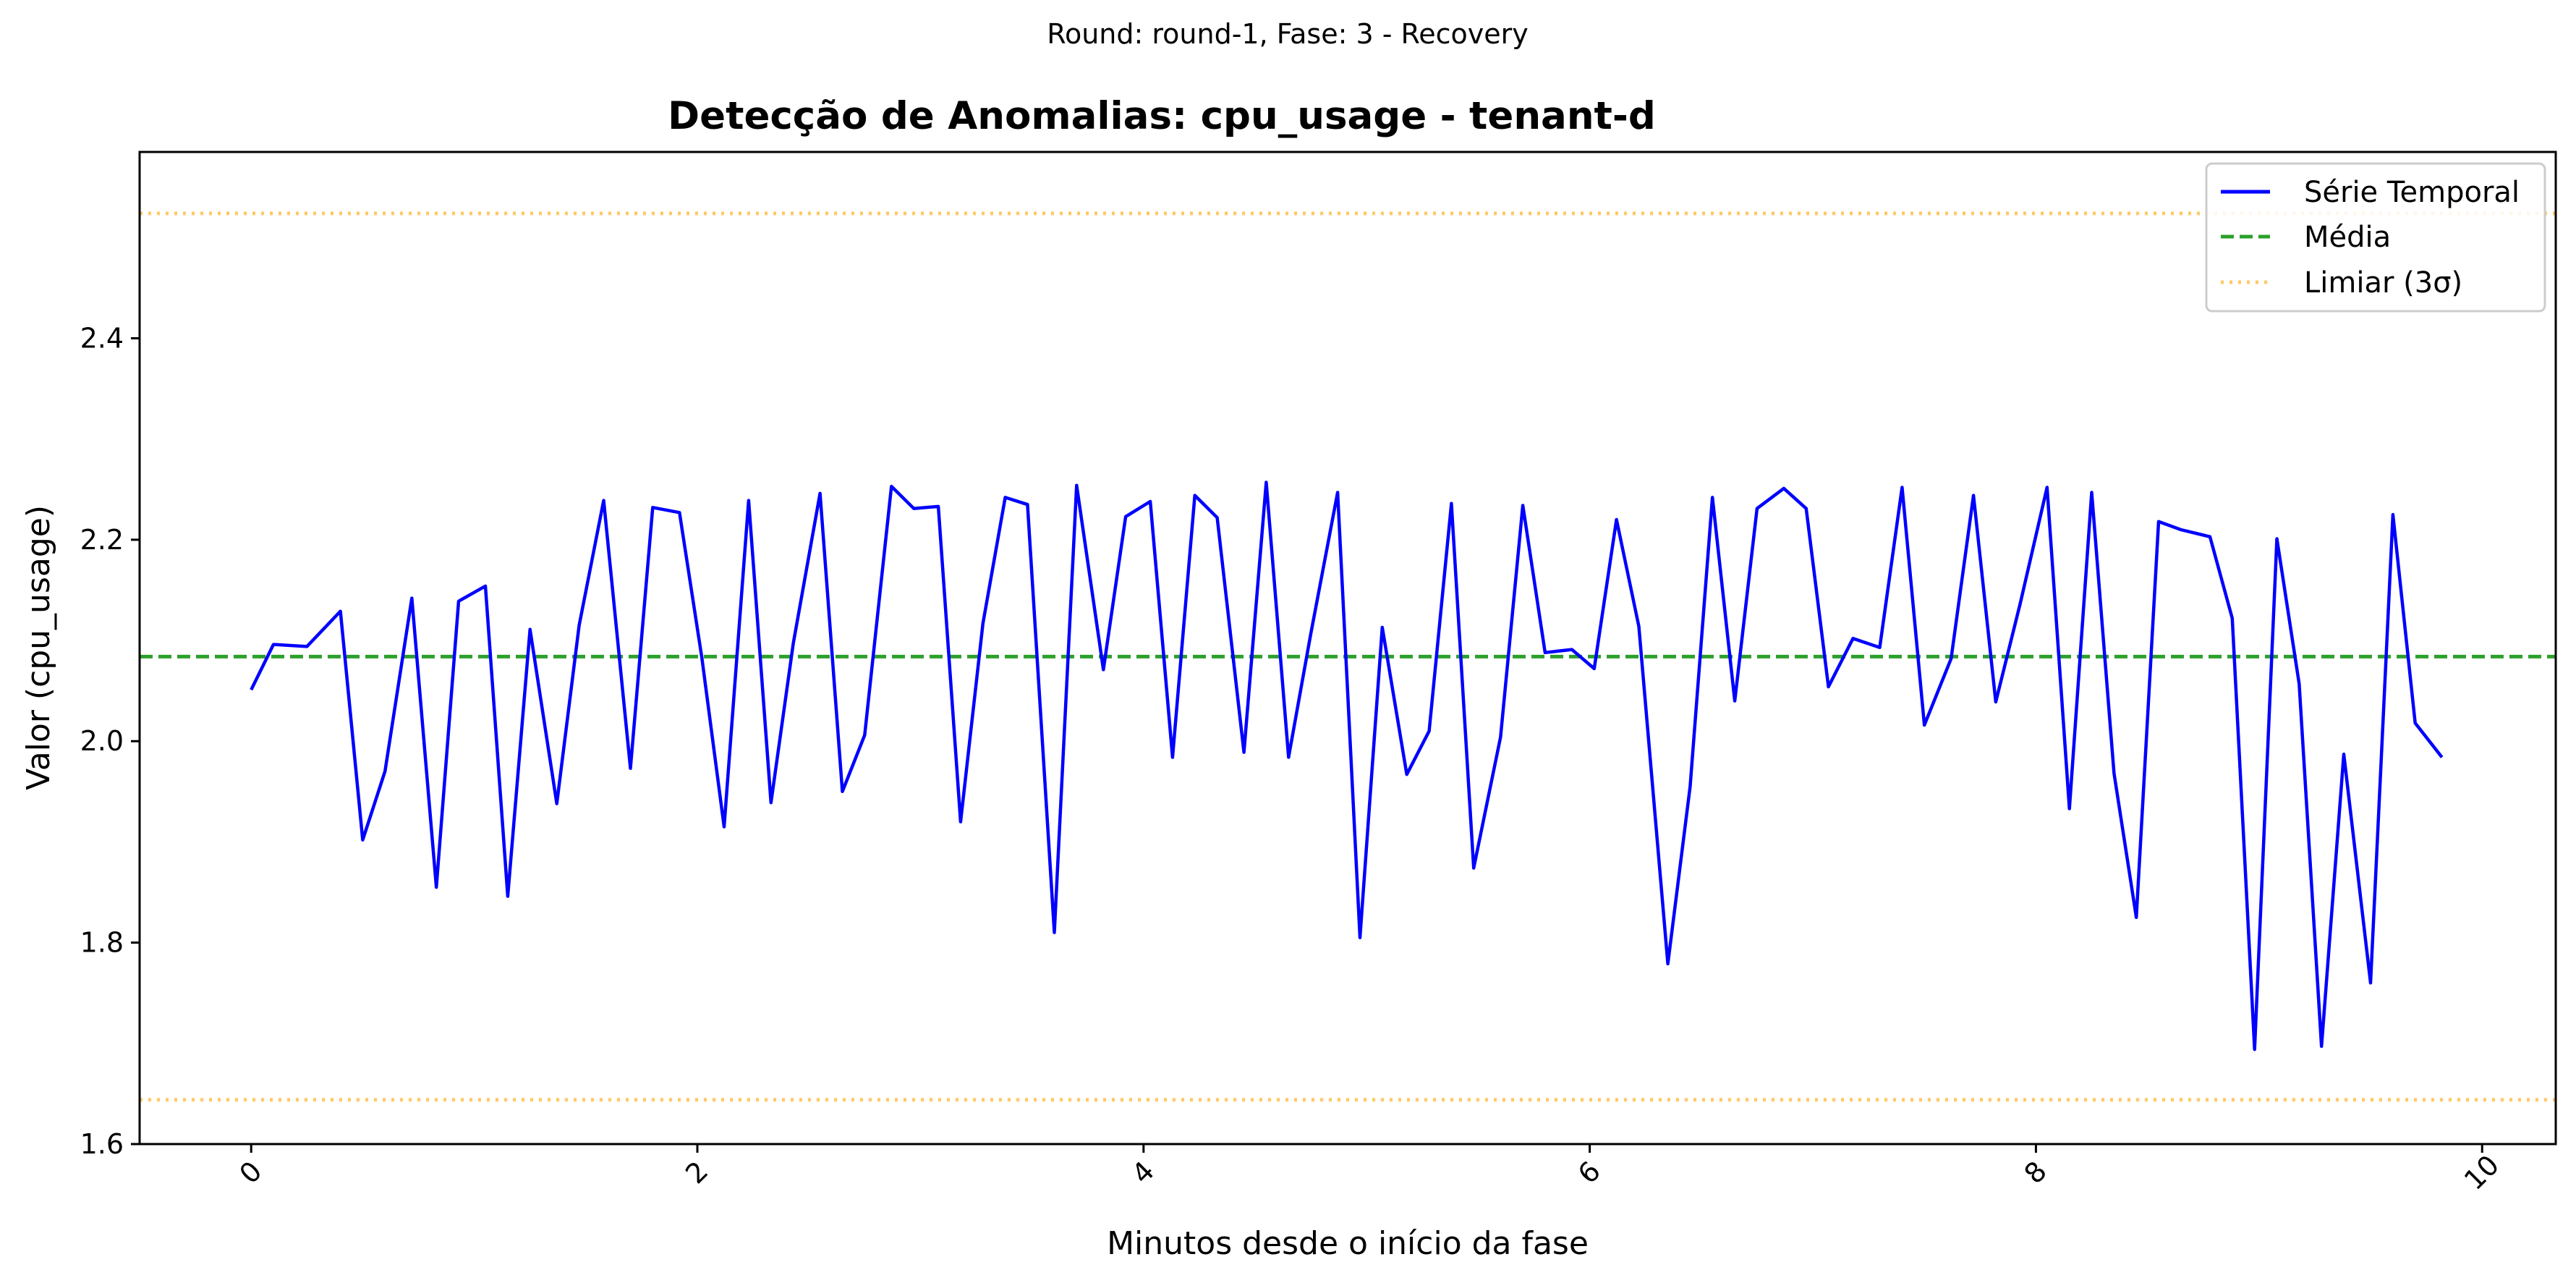 The image size is (2576, 1283). What do you see at coordinates (2412, 193) in the screenshot?
I see `legend-label-serie-temporal: Série Temporal` at bounding box center [2412, 193].